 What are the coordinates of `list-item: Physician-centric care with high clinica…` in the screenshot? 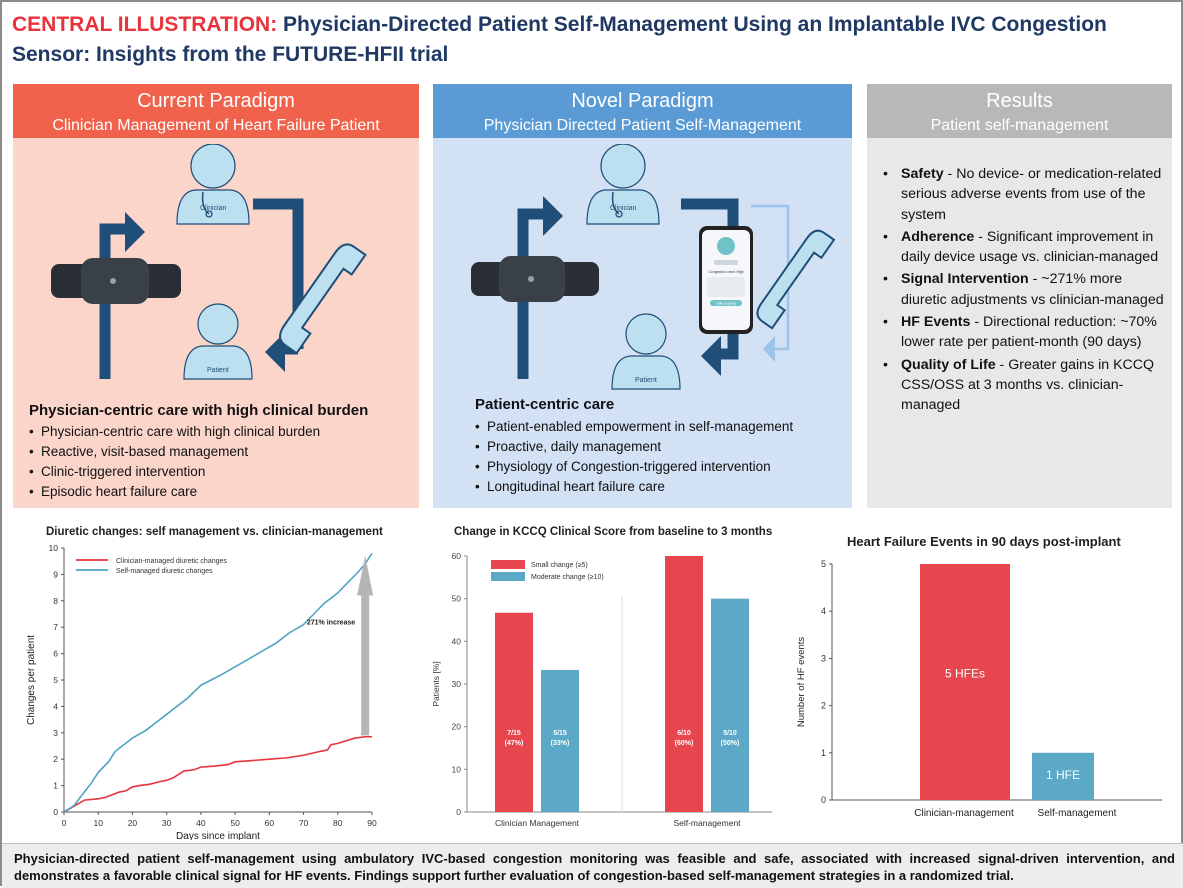 It's located at (174, 432).